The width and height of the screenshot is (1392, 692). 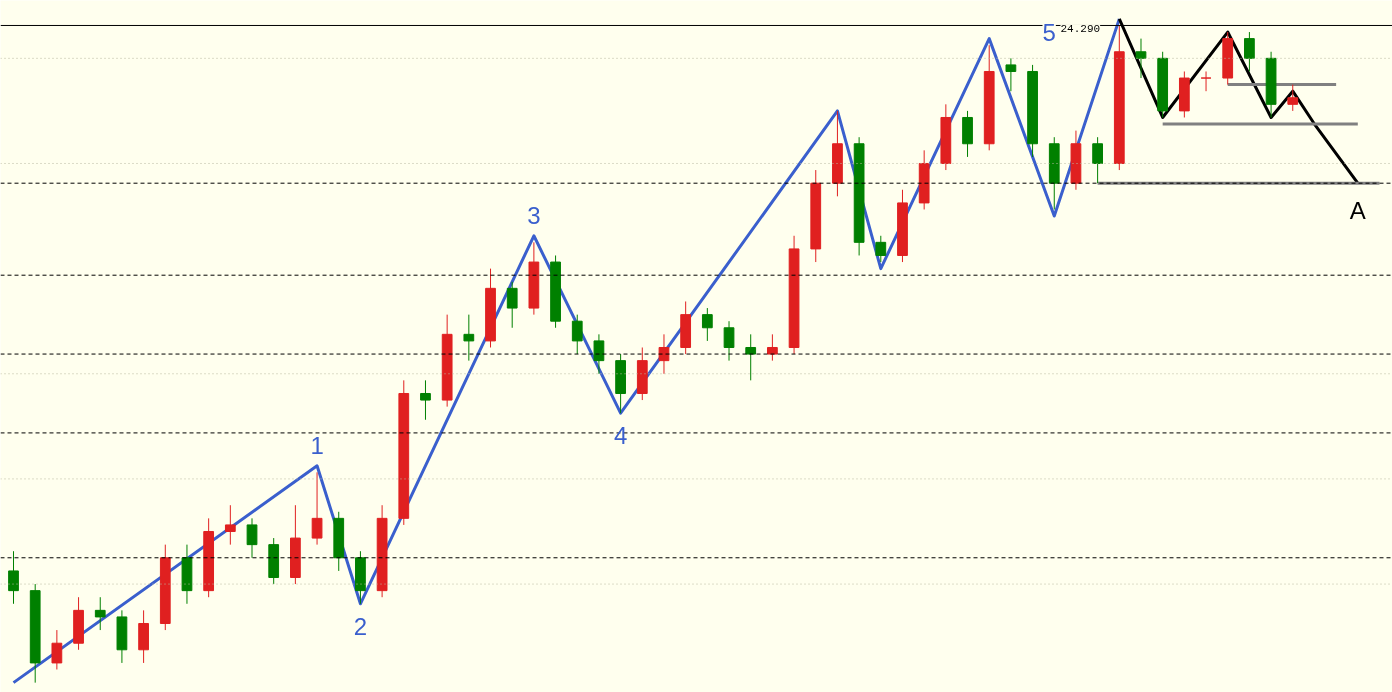 What do you see at coordinates (317, 445) in the screenshot?
I see `annotation: 1` at bounding box center [317, 445].